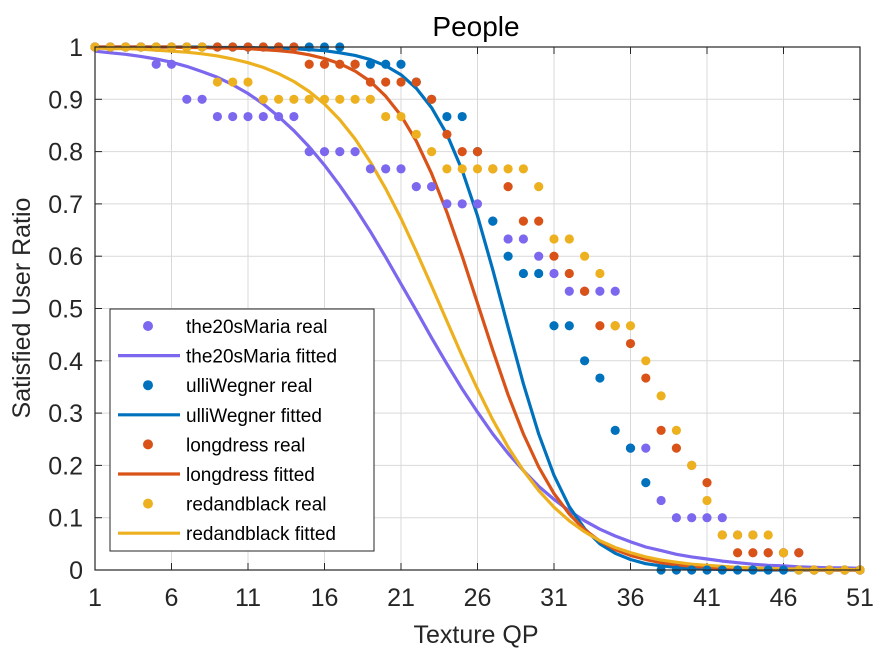 The image size is (875, 656). I want to click on y-axis-label: Satisfied User Ratio, so click(22, 308).